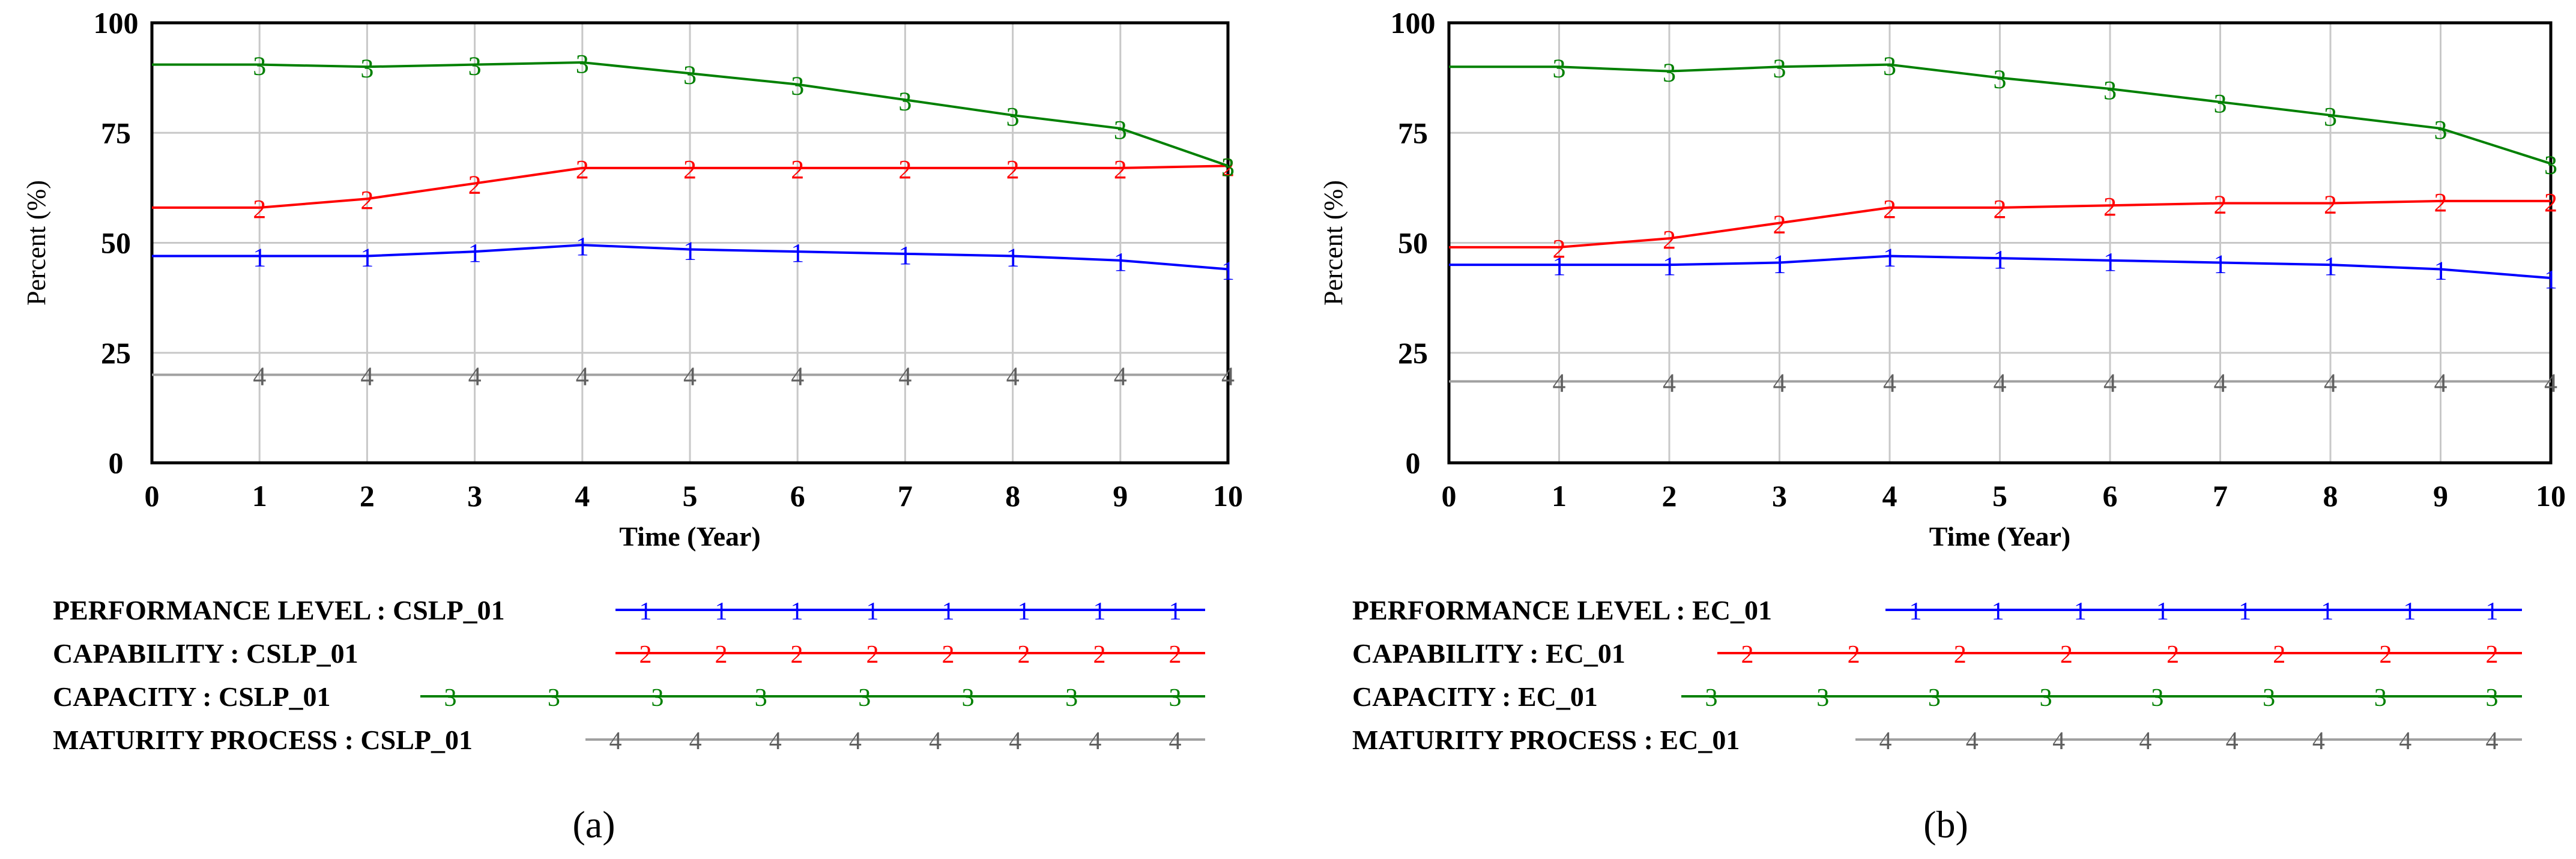  Describe the element at coordinates (279, 610) in the screenshot. I see `legend-label: PERFORMANCE LEVEL : CSLP_01` at that location.